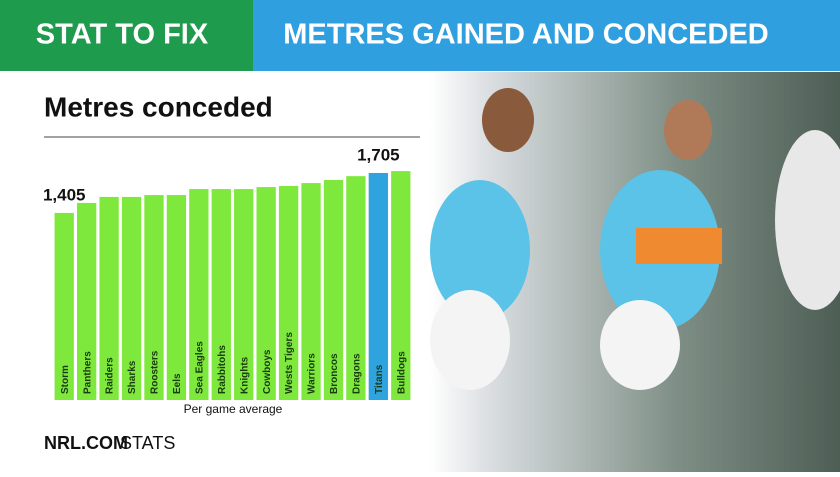 This screenshot has height=477, width=840. I want to click on category-label: Eels, so click(177, 383).